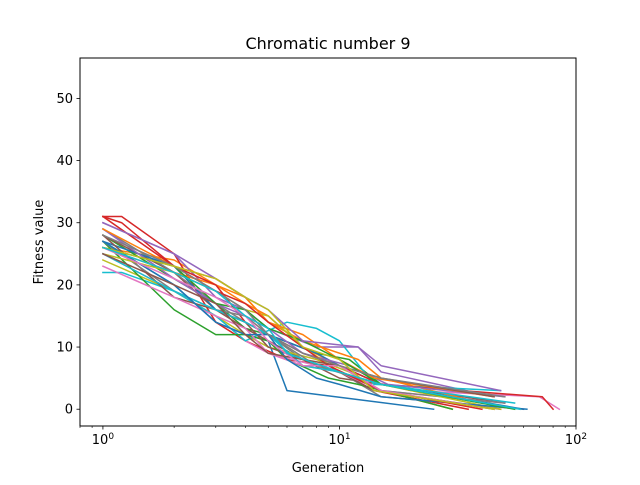 The width and height of the screenshot is (640, 485). I want to click on y-axis: 0 10 20 30 40 50, so click(68, 255).